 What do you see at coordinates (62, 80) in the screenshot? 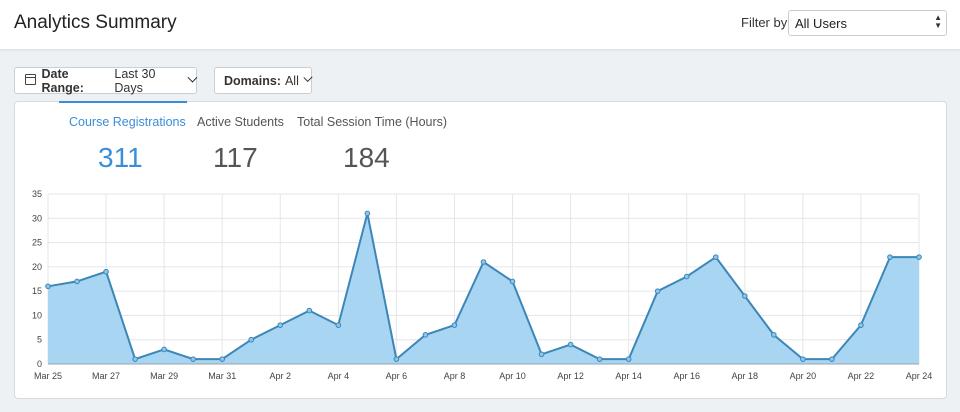
I see `date-range-label: Date Range:` at bounding box center [62, 80].